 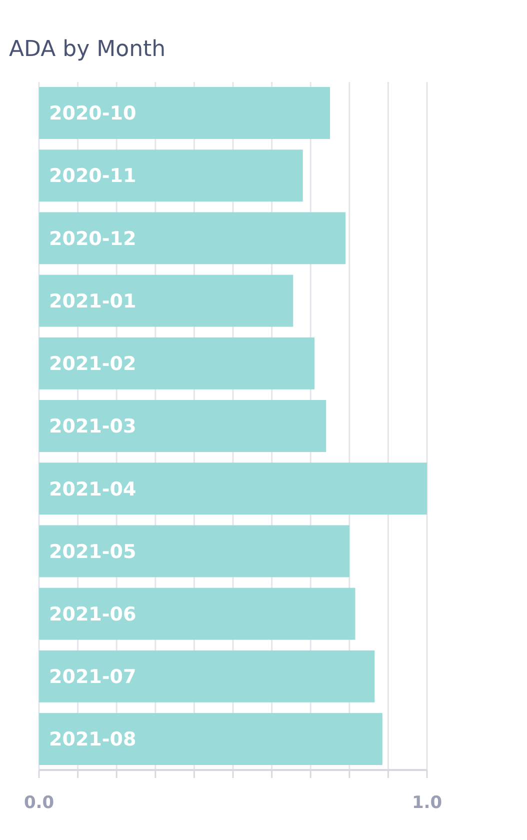 What do you see at coordinates (92, 113) in the screenshot?
I see `y-tick-label: 2020-10` at bounding box center [92, 113].